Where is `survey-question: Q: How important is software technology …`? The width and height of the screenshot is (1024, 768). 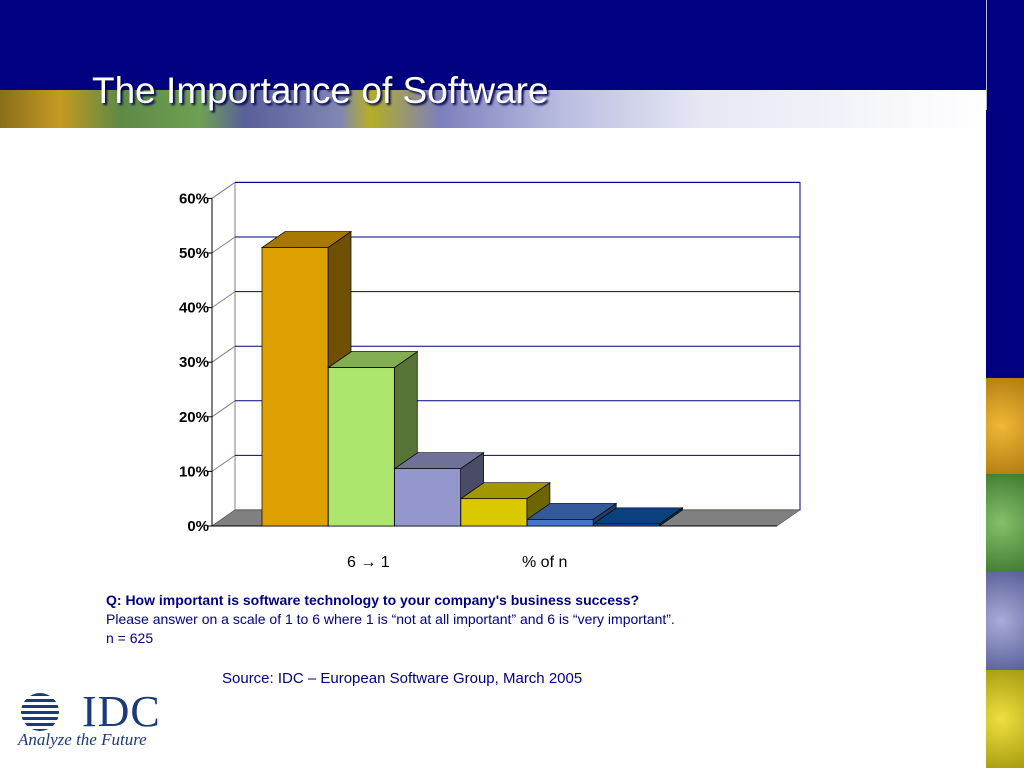 survey-question: Q: How important is software technology … is located at coordinates (466, 619).